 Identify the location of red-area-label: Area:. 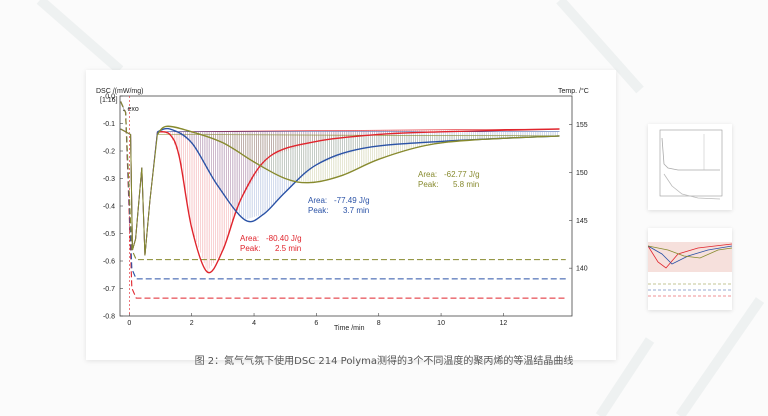
(249, 238).